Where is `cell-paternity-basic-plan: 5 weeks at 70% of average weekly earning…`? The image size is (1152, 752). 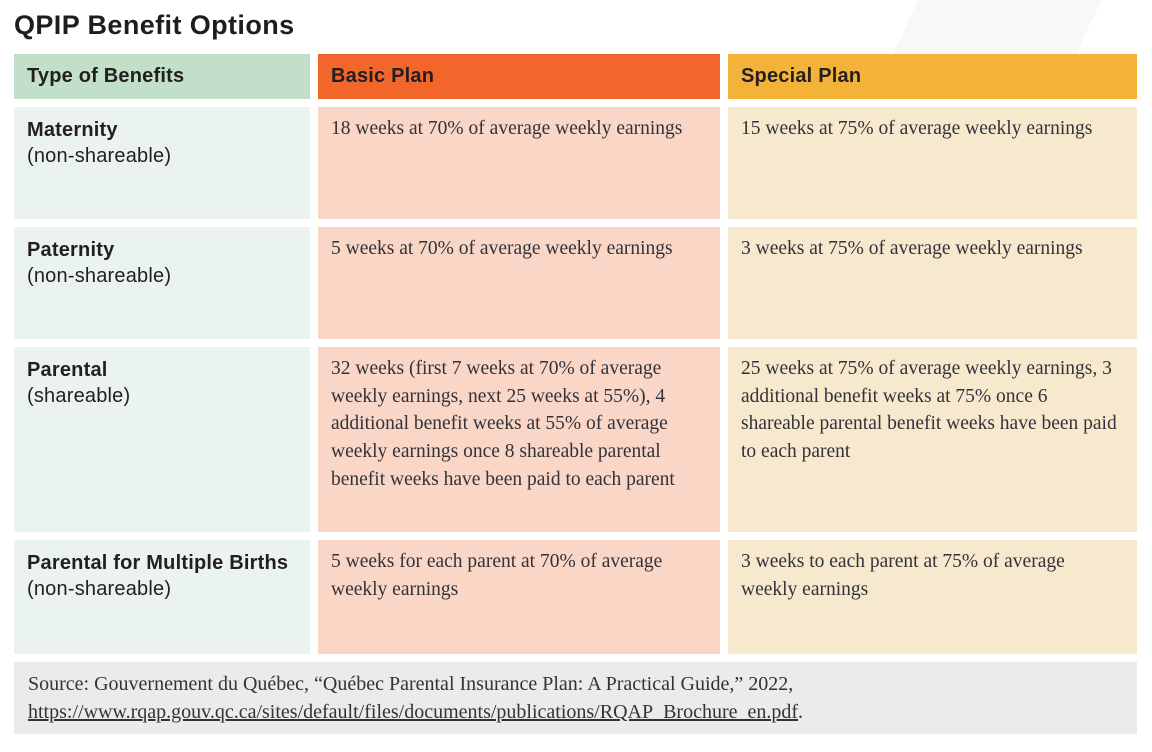
cell-paternity-basic-plan: 5 weeks at 70% of average weekly earning… is located at coordinates (519, 283).